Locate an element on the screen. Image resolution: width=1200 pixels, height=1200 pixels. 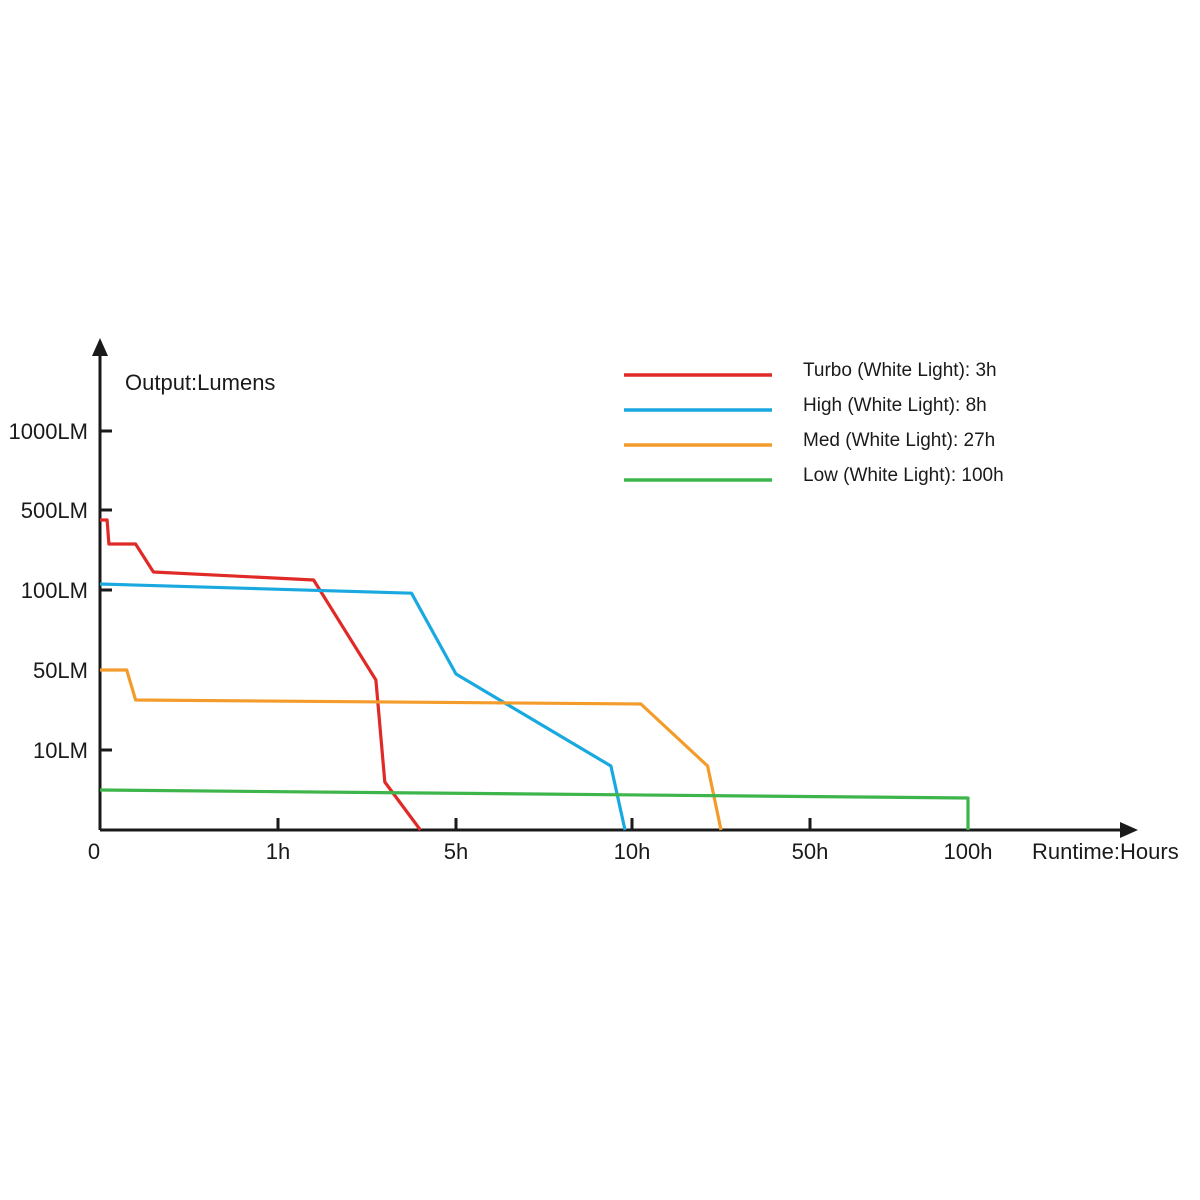
y-tick-label: 500LM is located at coordinates (54, 510).